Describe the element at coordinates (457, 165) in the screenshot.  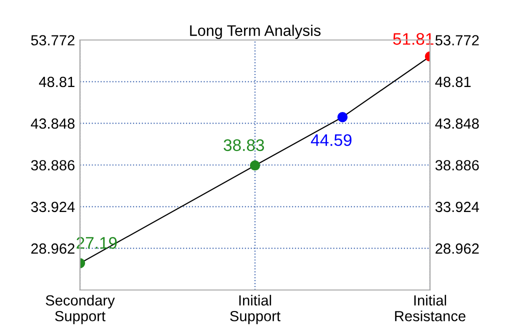
I see `y2-tick-label: 38.886` at that location.